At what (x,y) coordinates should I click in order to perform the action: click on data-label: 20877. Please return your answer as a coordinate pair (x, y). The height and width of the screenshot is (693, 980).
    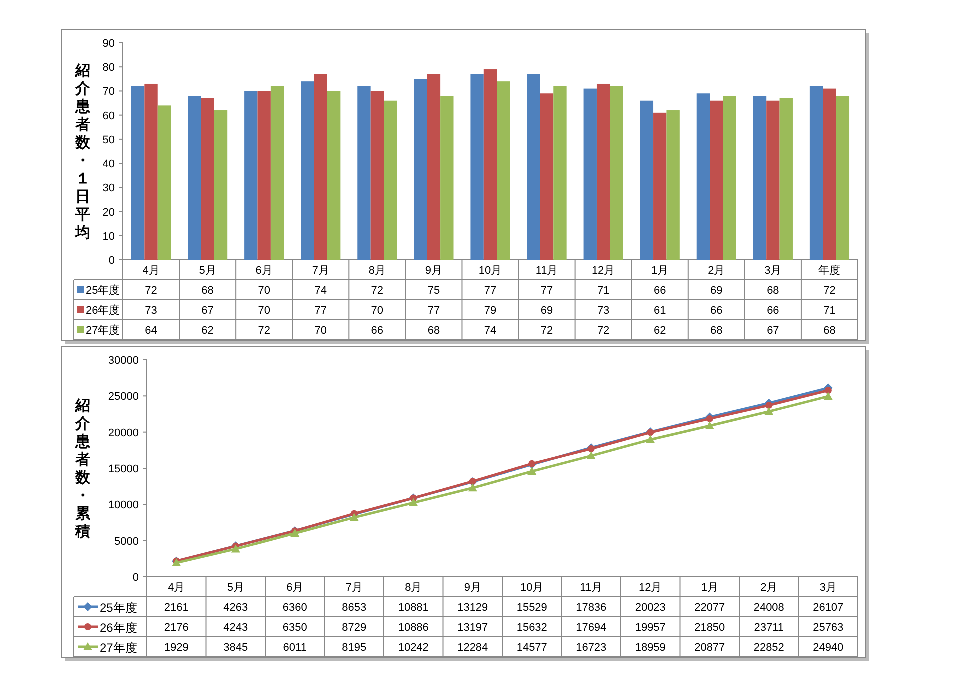
    Looking at the image, I should click on (710, 648).